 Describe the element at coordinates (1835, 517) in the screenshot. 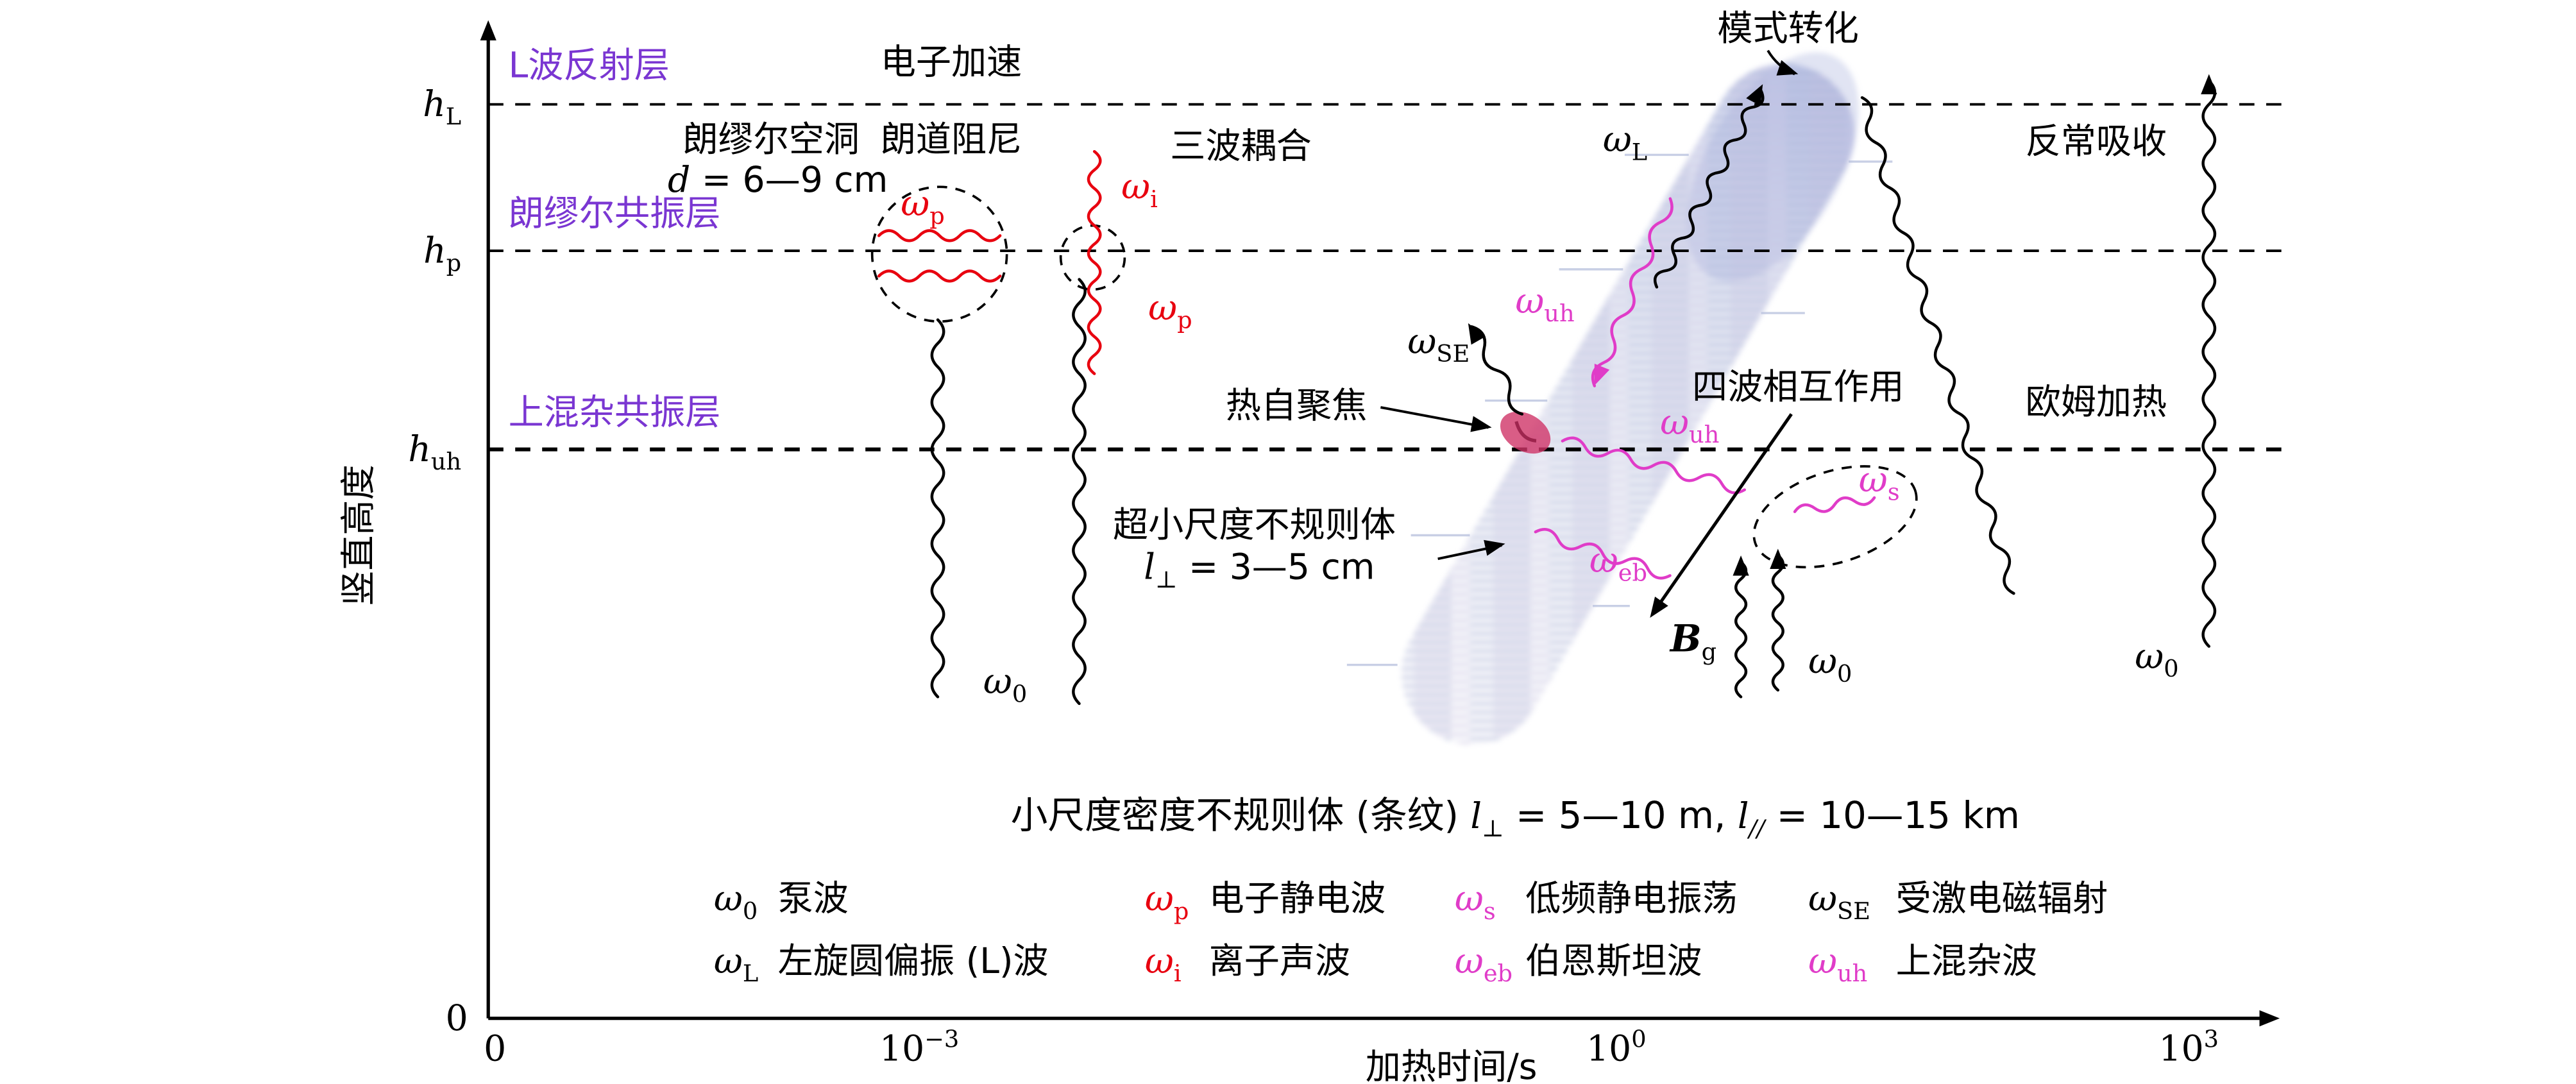

I see `four-wave-interaction-ellipse` at that location.